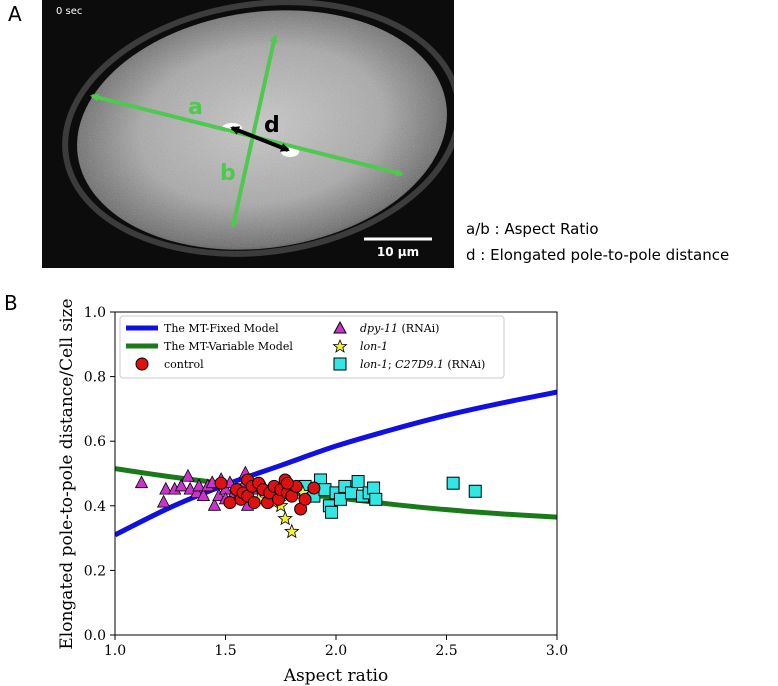 This screenshot has height=686, width=778. Describe the element at coordinates (142, 364) in the screenshot. I see `legend-marker-control` at that location.